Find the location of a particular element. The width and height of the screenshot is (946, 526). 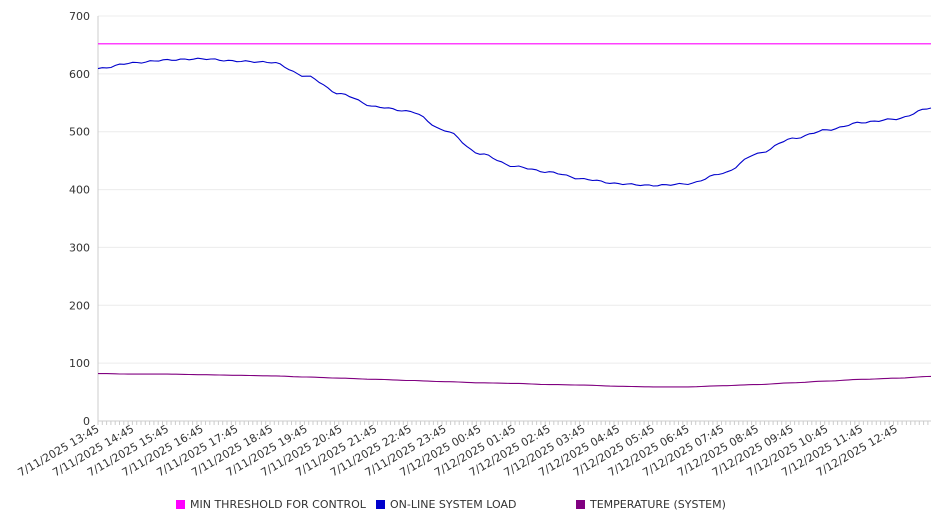

y-tick-label: 400 is located at coordinates (79, 190).